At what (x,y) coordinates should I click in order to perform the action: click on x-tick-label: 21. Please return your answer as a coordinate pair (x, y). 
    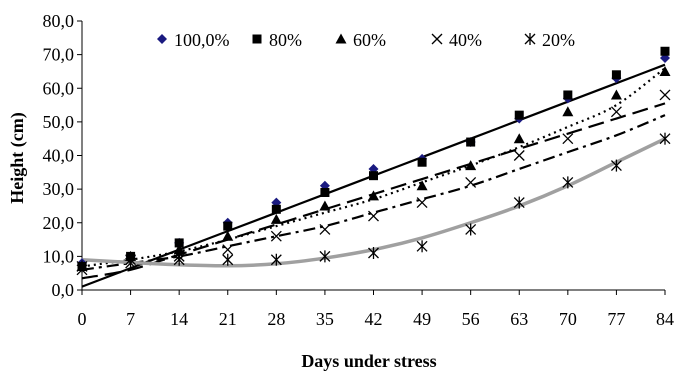
    Looking at the image, I should click on (228, 319).